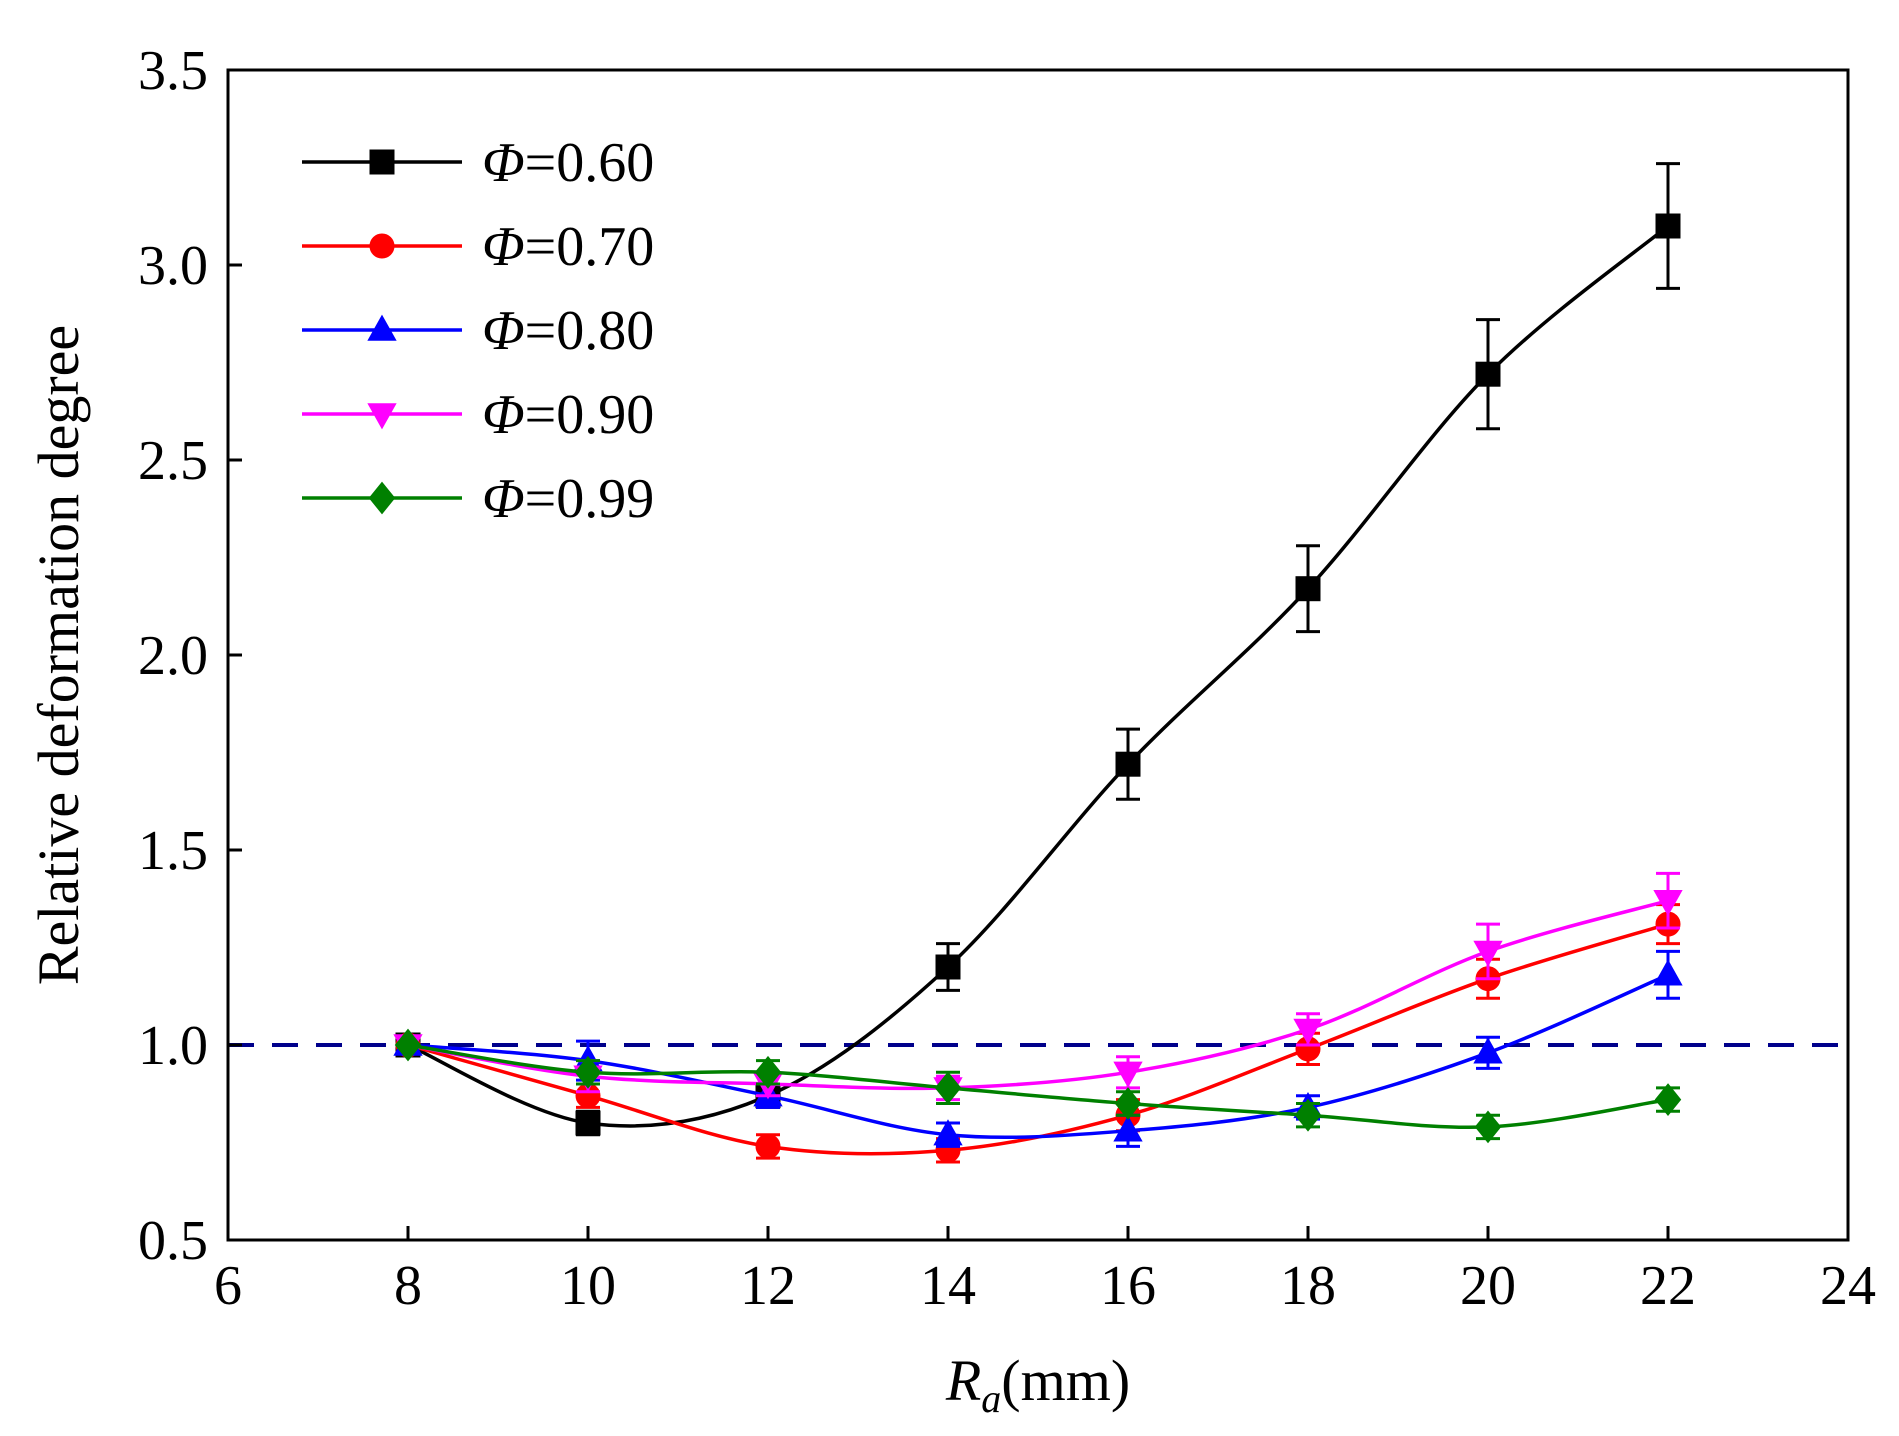 This screenshot has height=1436, width=1899. What do you see at coordinates (590, 499) in the screenshot?
I see `legend-label-value: =0.99` at bounding box center [590, 499].